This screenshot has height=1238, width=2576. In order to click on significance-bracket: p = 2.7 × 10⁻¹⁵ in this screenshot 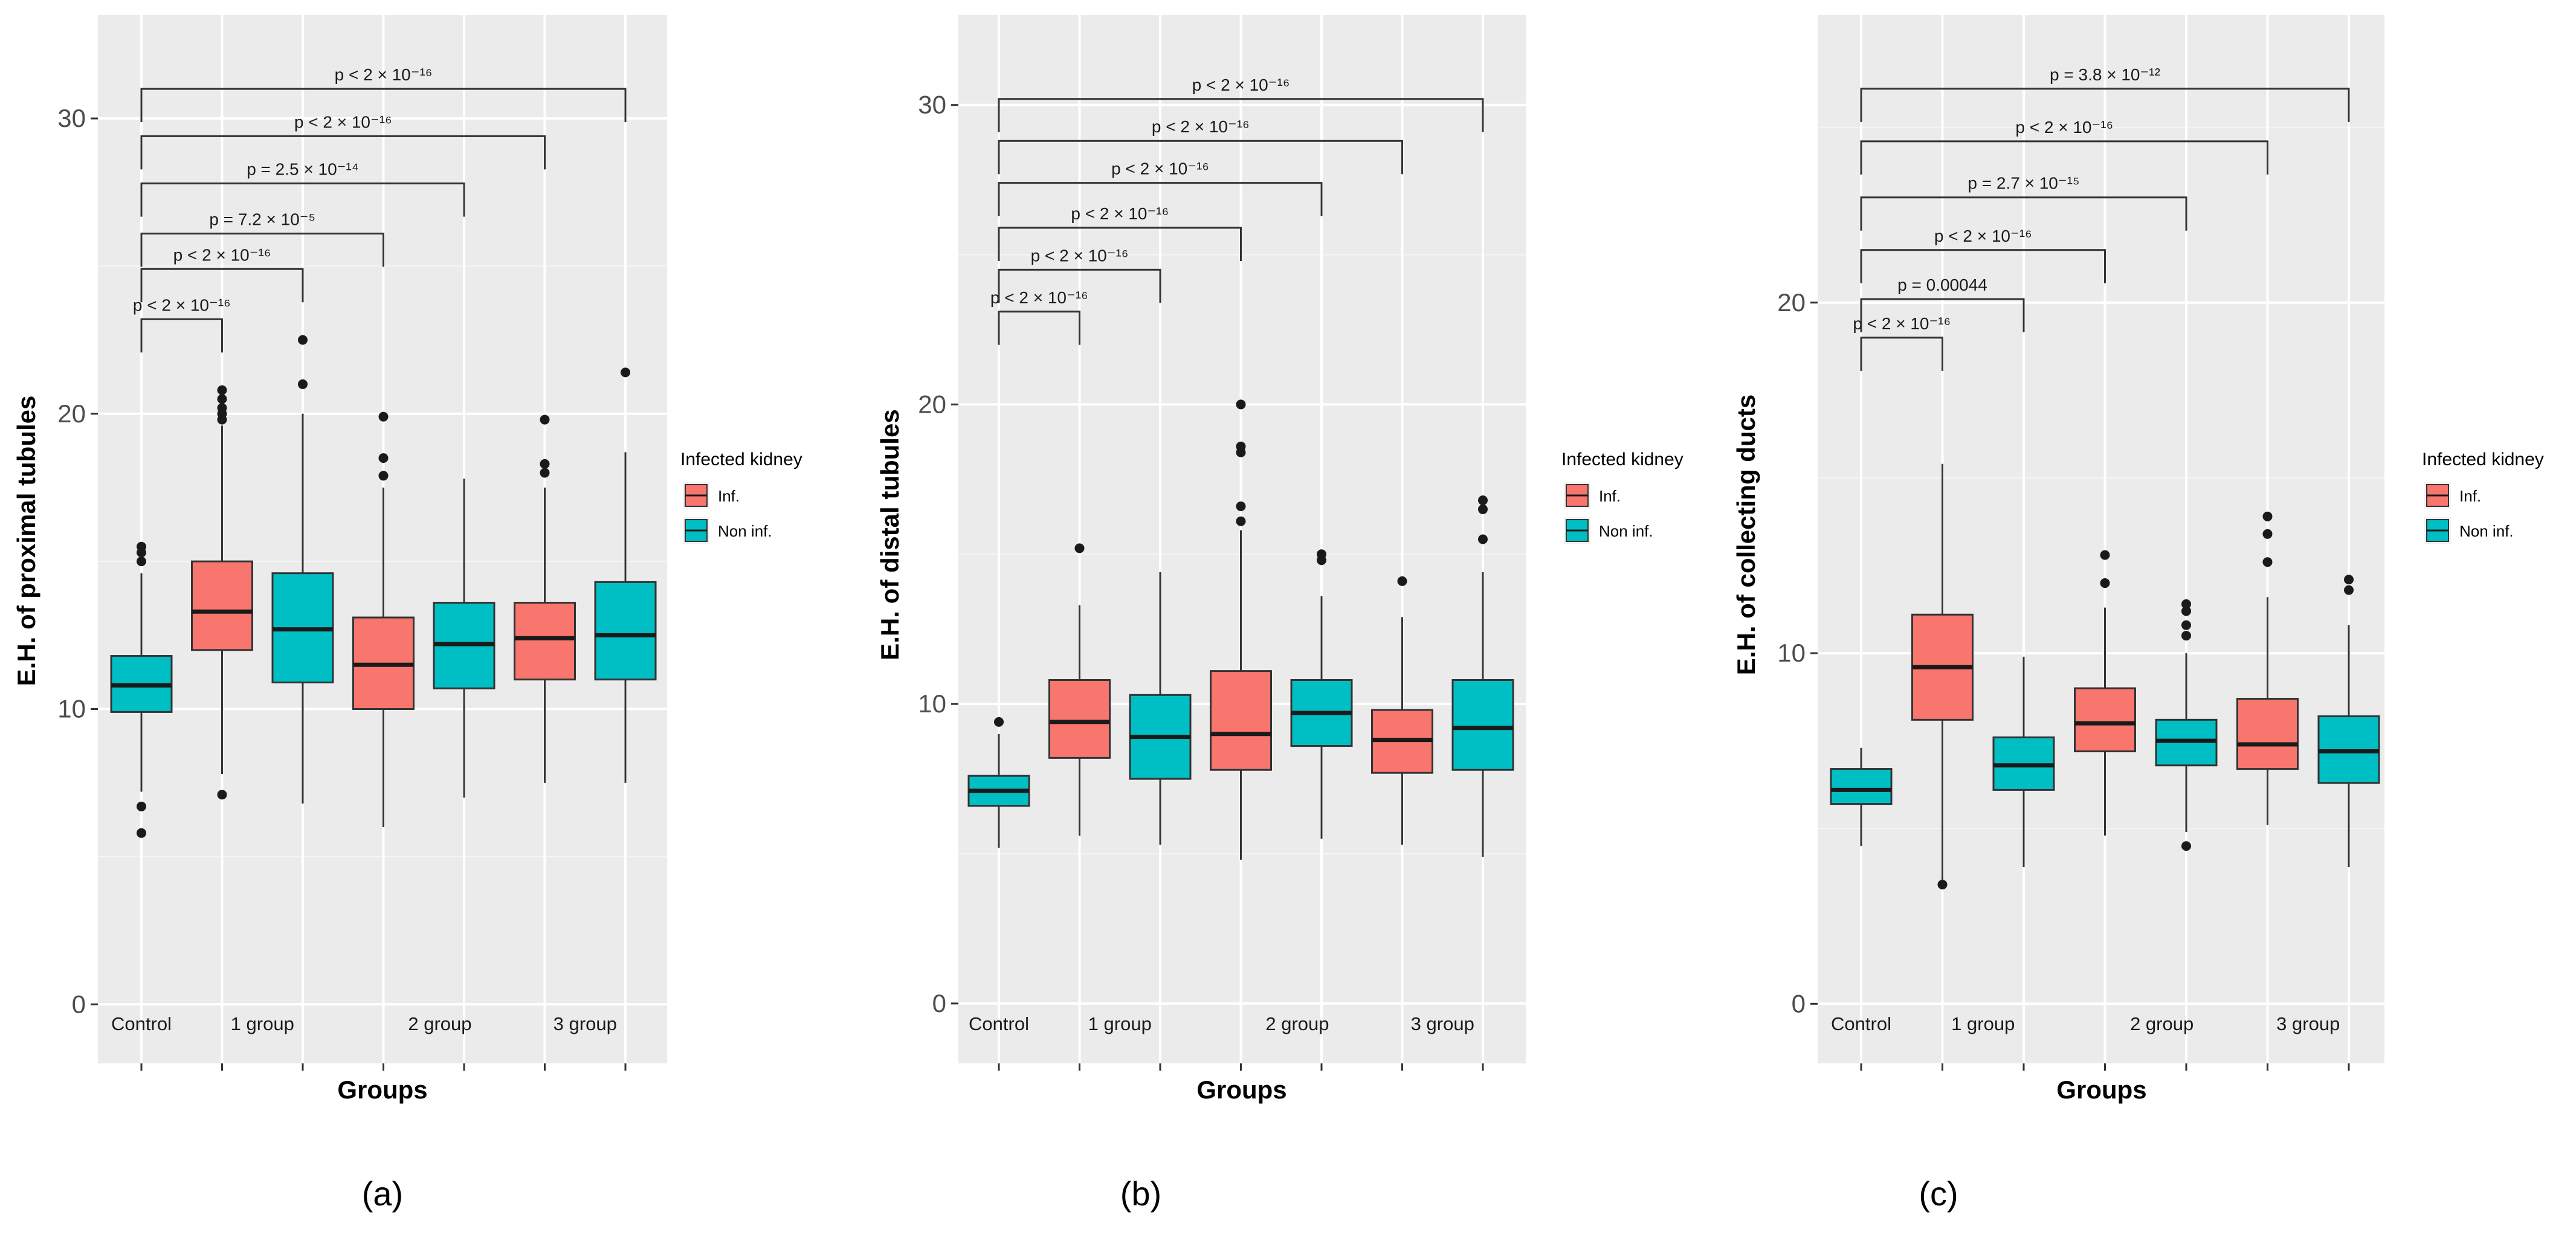, I will do `click(2024, 202)`.